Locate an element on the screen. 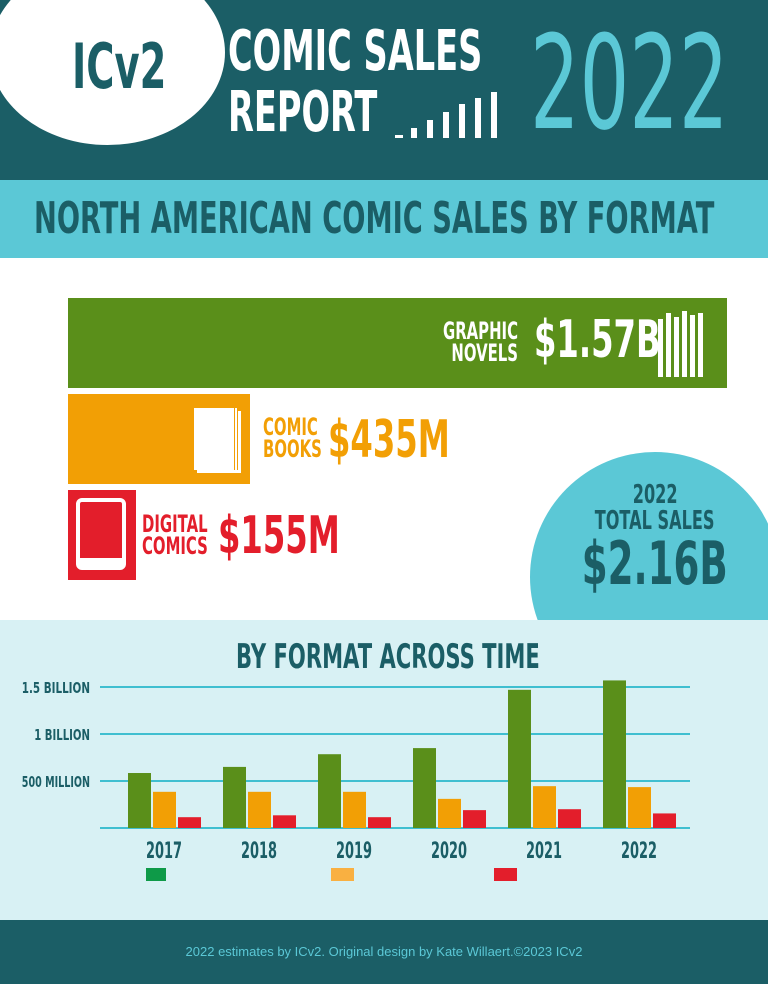  y-tick-label: 1.5 BILLION is located at coordinates (56, 688).